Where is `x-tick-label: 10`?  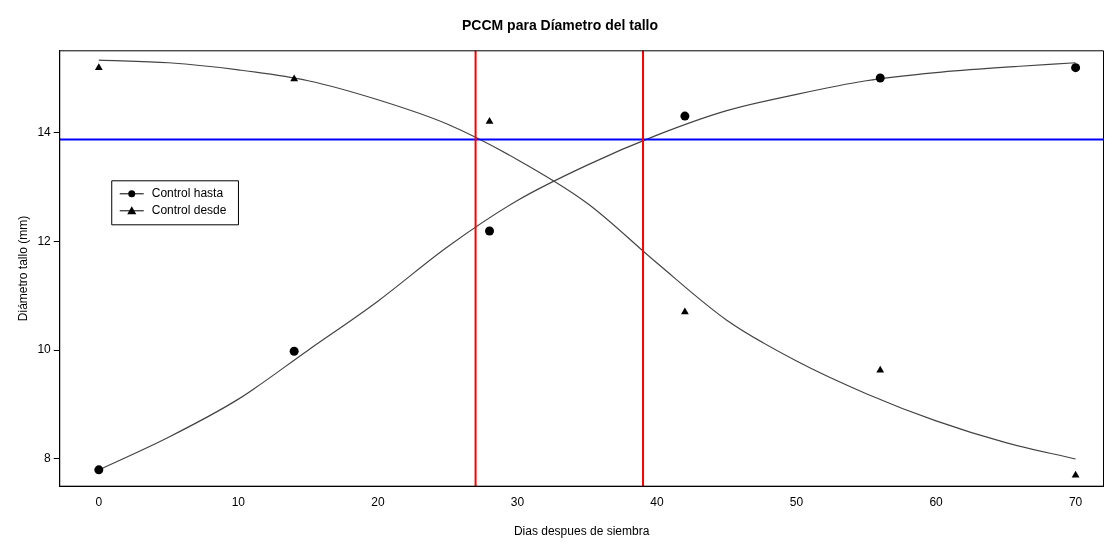 x-tick-label: 10 is located at coordinates (238, 501).